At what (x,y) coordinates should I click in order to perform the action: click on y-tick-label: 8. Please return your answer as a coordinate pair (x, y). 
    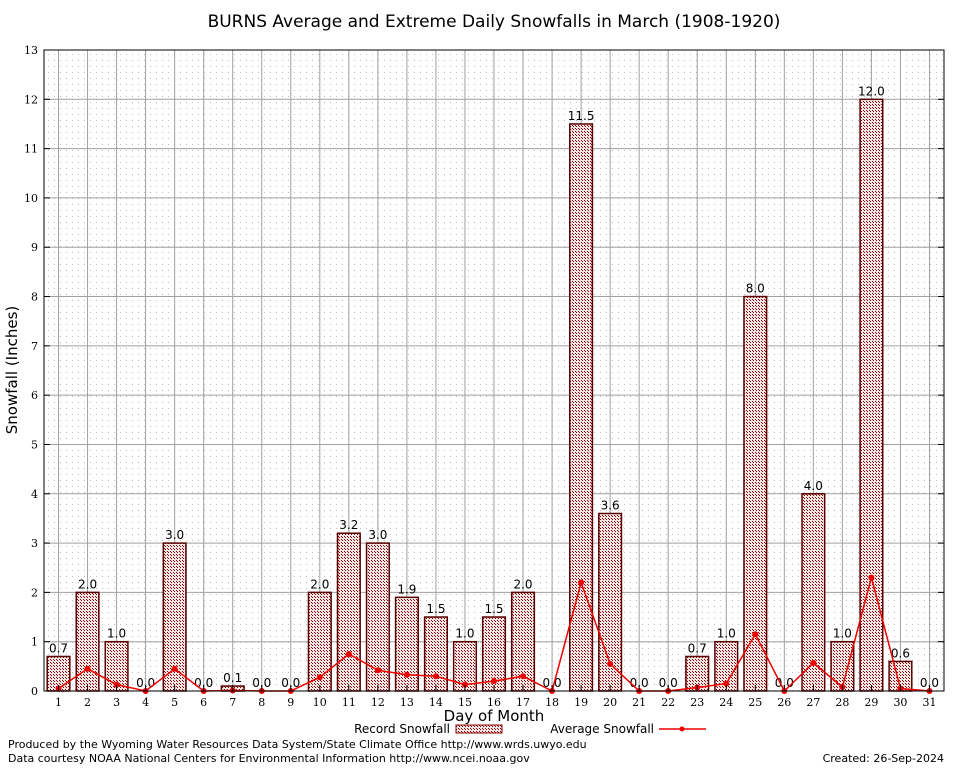
    Looking at the image, I should click on (34, 297).